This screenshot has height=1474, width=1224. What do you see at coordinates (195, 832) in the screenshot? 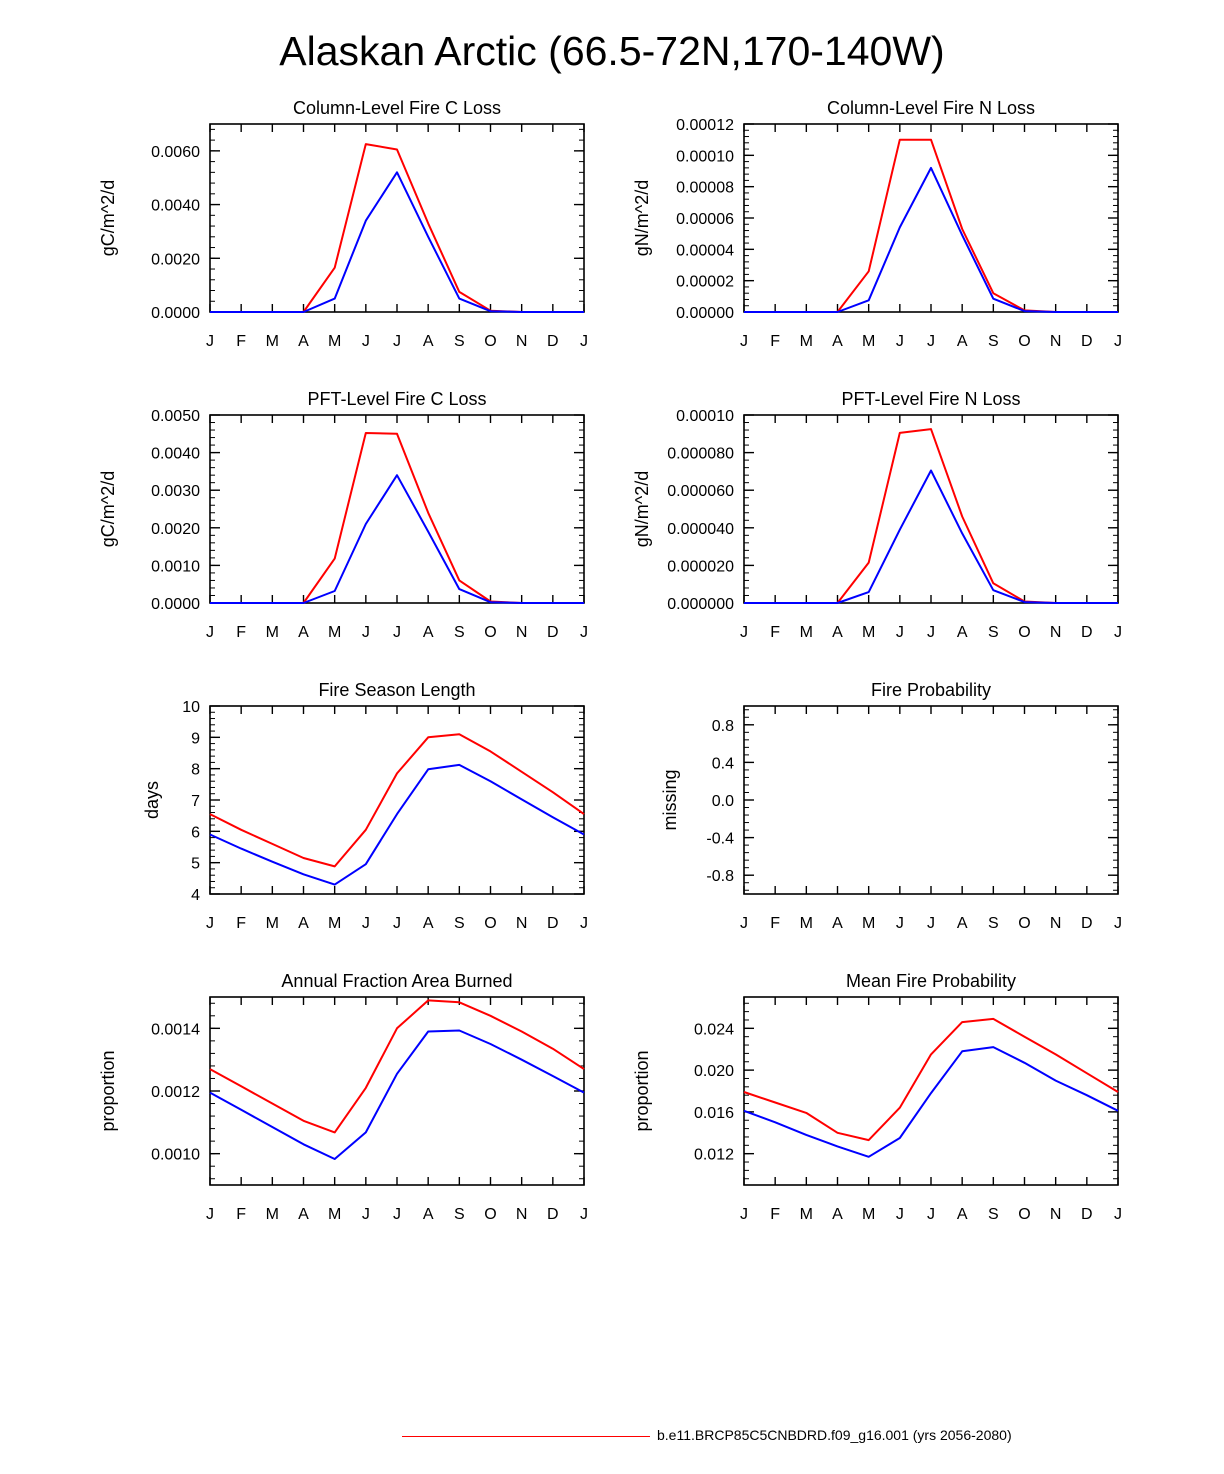
I see `y-tick-label: 6` at bounding box center [195, 832].